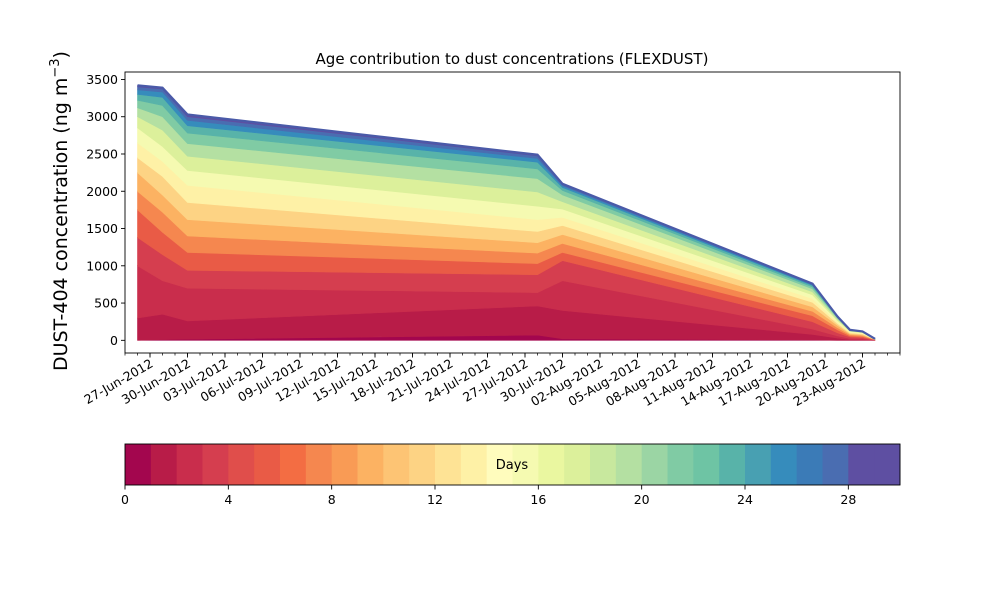 The image size is (1000, 600). What do you see at coordinates (435, 499) in the screenshot?
I see `colorbar-tick-label: 12` at bounding box center [435, 499].